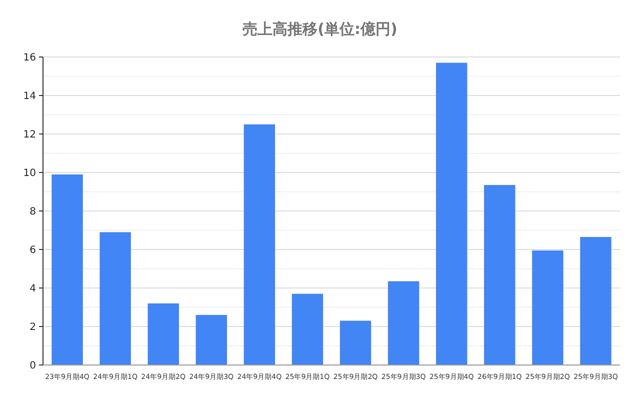 This screenshot has width=640, height=395. What do you see at coordinates (29, 173) in the screenshot?
I see `y-tick-label: 10` at bounding box center [29, 173].